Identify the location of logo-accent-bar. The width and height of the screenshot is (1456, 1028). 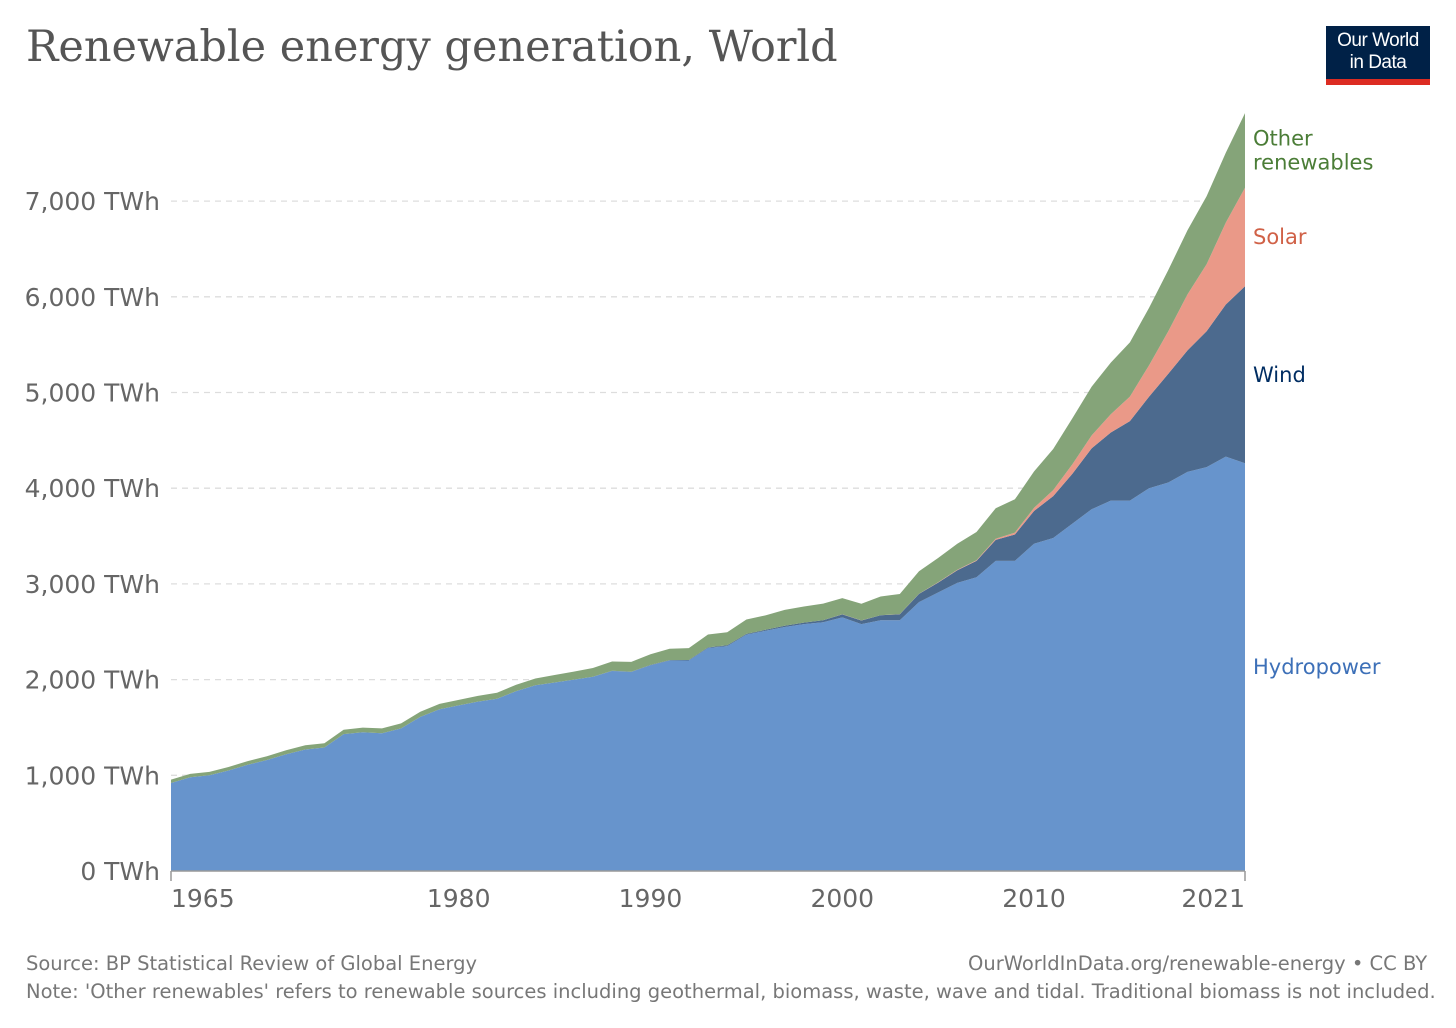
(1378, 82).